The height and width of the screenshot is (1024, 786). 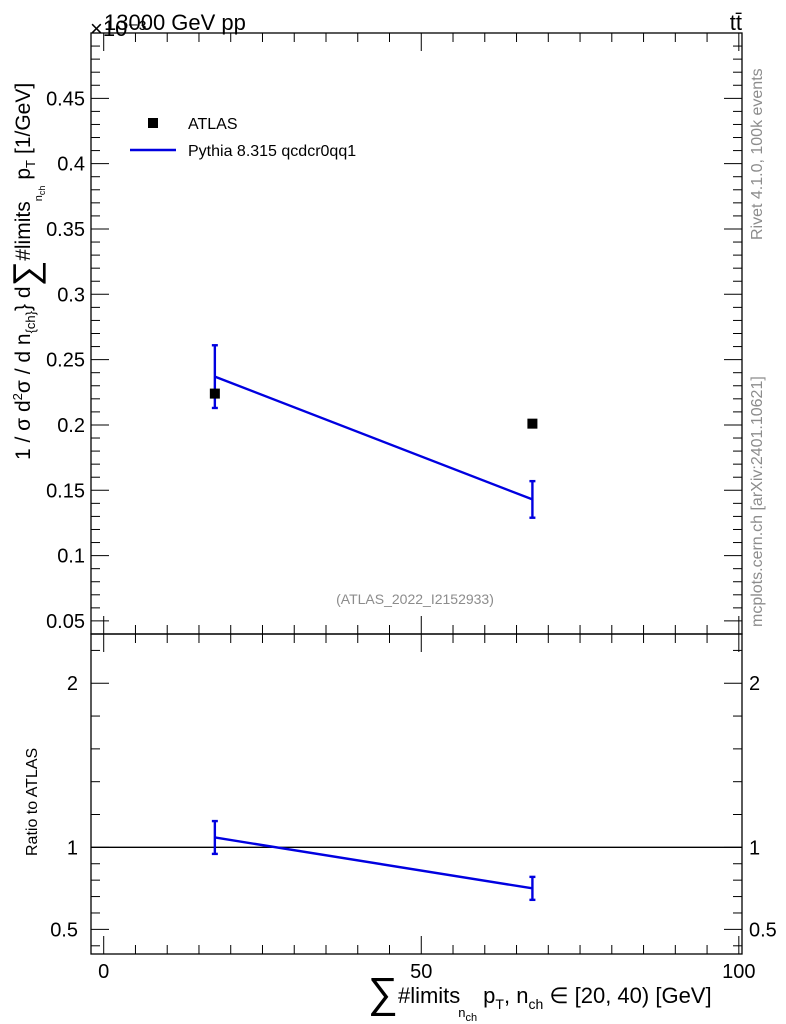 I want to click on ratio-y-tick-label-right: 2, so click(x=754, y=684).